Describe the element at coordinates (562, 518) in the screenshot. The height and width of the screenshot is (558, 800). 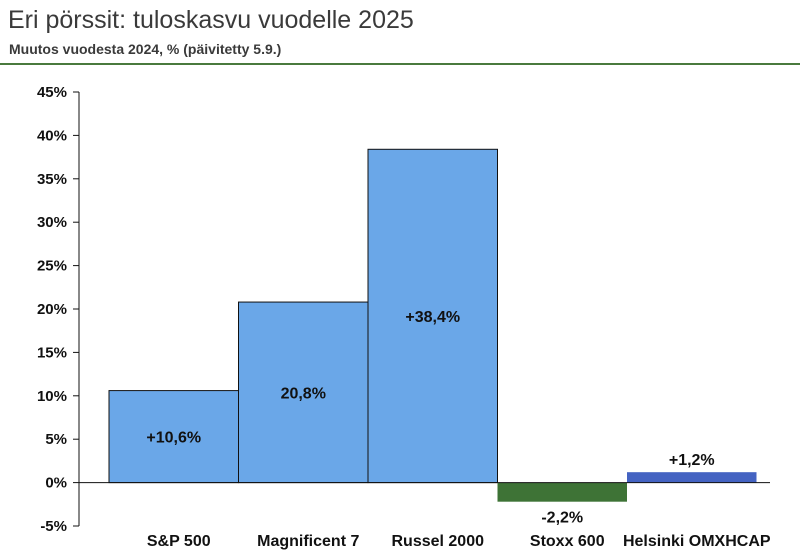
I see `data-label: -2,2%` at that location.